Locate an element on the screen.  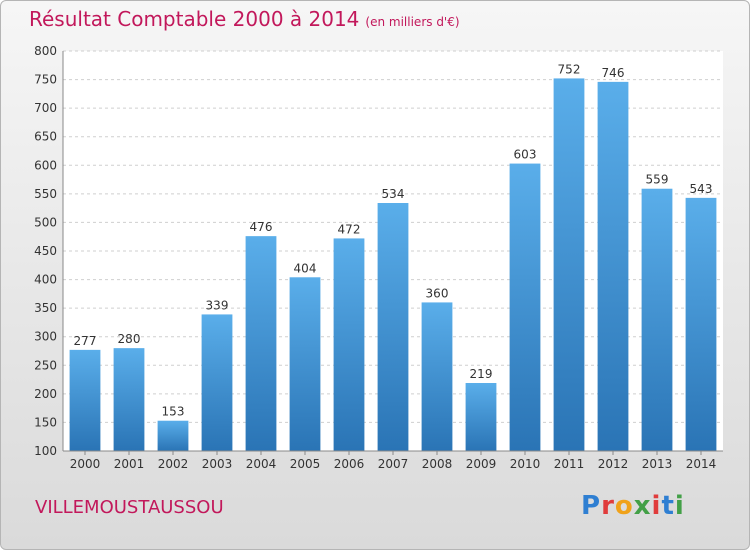
bar-2008 is located at coordinates (437, 376).